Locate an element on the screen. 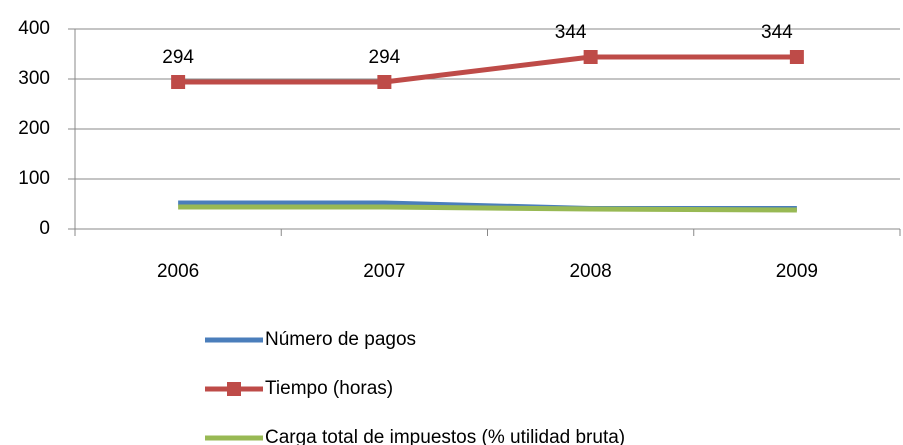  legend-label: Tiempo (horas) is located at coordinates (329, 388).